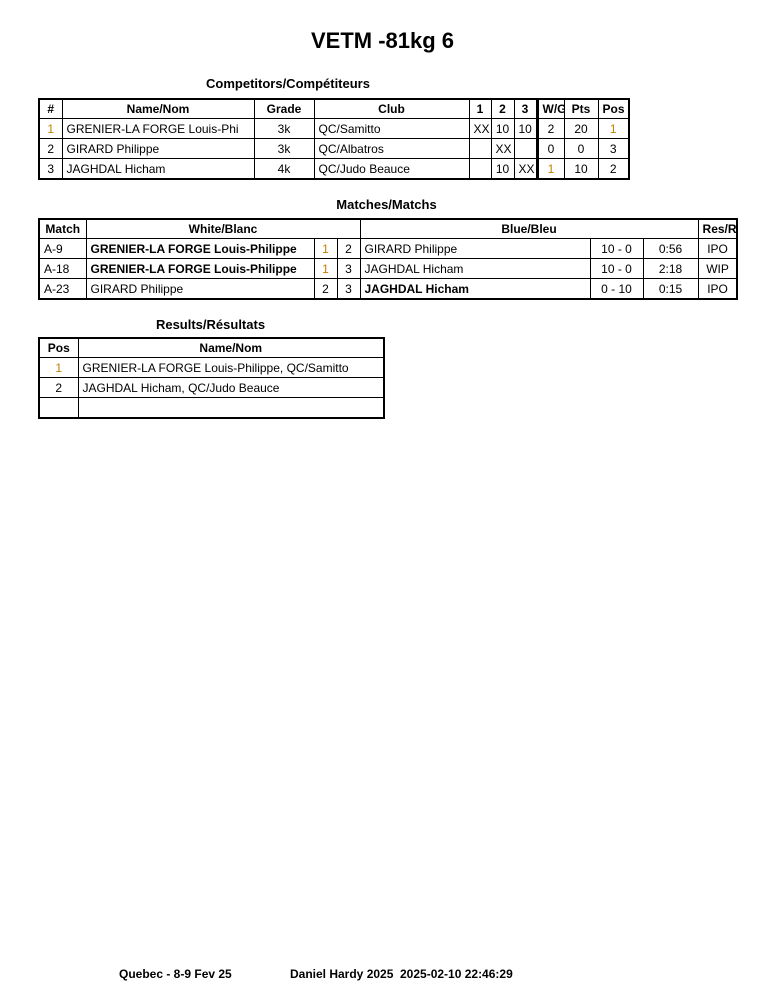  I want to click on table-row: 2 JAGHDAL Hicham, QC/Judo Beauce, so click(211, 387).